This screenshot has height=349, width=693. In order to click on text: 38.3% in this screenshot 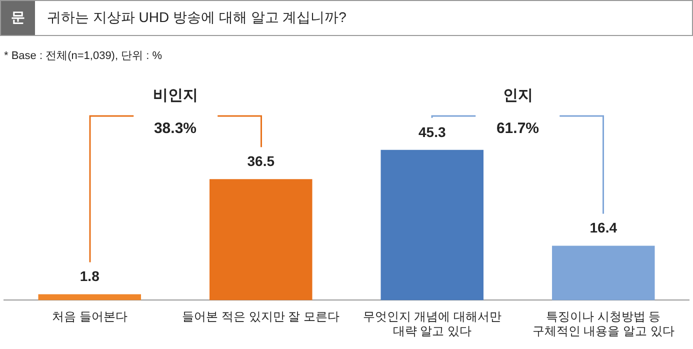, I will do `click(175, 128)`.